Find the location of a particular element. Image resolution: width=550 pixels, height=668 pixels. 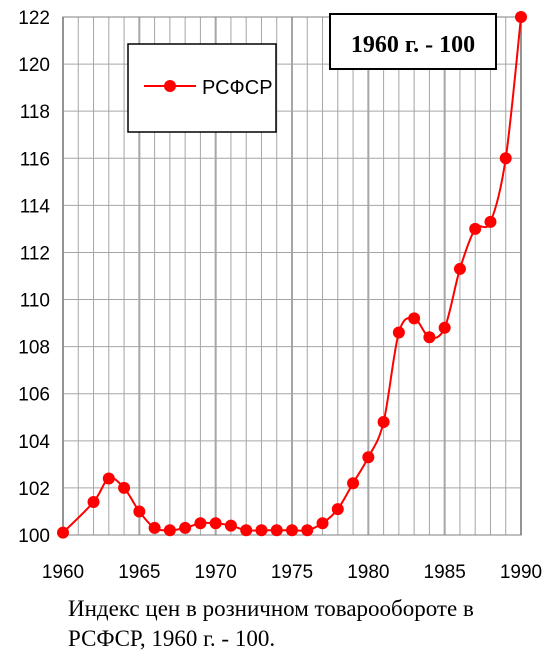

legend-box is located at coordinates (202, 88).